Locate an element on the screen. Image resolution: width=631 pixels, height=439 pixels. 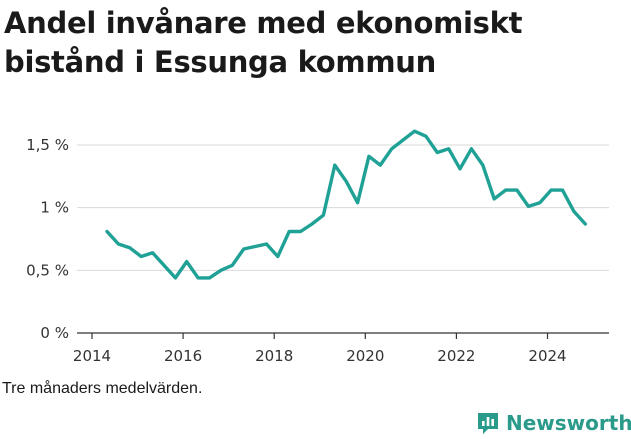
x-tick-label: 2014 is located at coordinates (92, 356).